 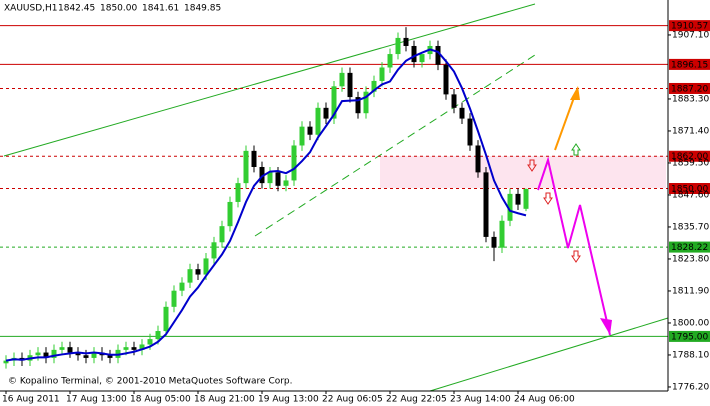 I want to click on level-label: 1862.00, so click(x=689, y=157).